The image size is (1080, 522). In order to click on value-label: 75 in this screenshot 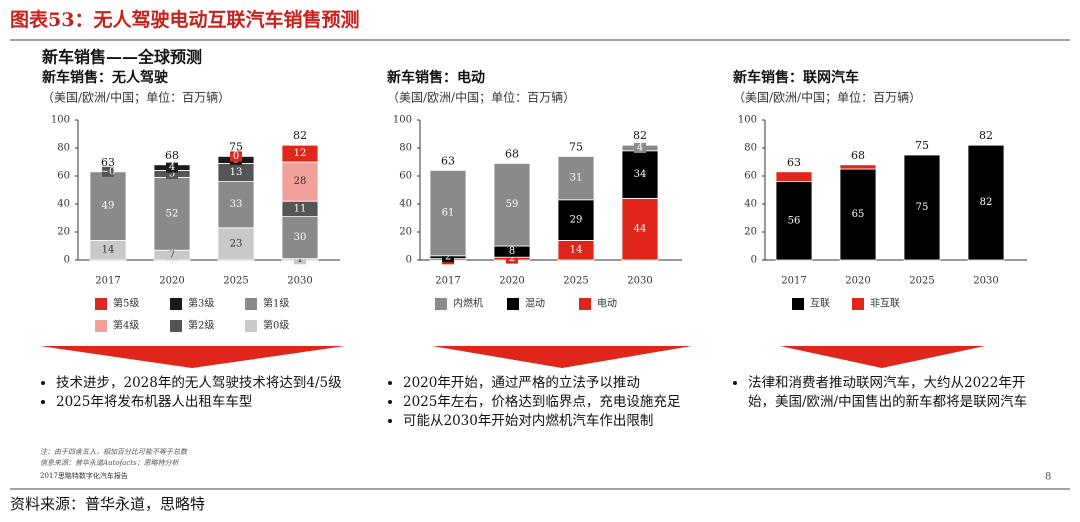, I will do `click(922, 207)`.